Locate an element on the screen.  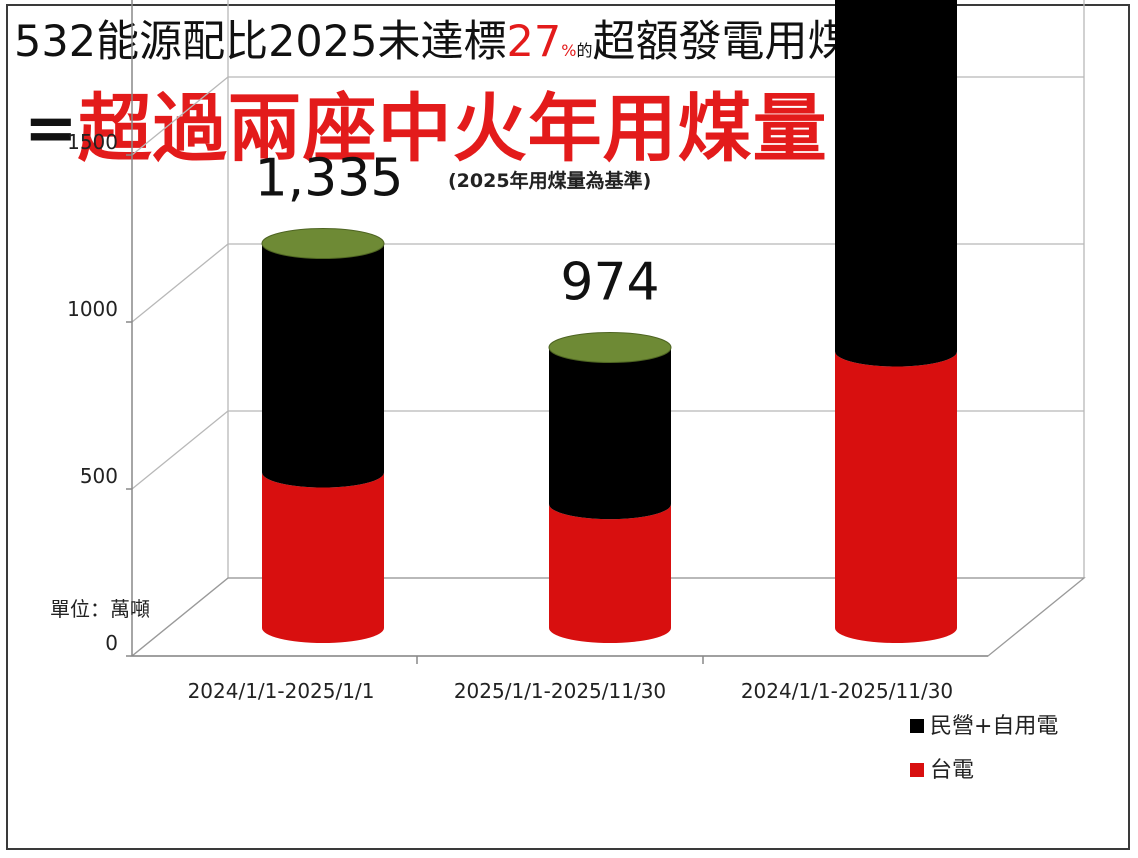
y-tick-label: 0 is located at coordinates (111, 643).